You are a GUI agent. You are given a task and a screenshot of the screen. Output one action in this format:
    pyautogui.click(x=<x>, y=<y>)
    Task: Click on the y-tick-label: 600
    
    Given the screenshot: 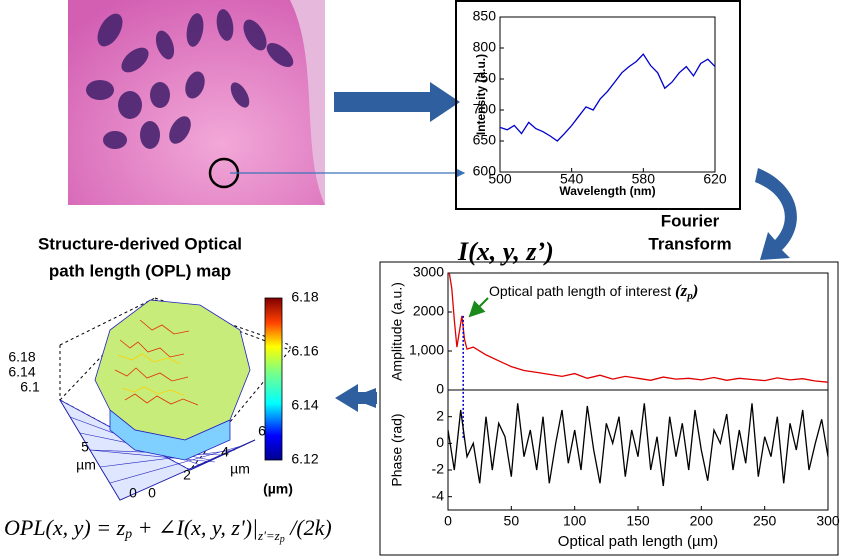 What is the action you would take?
    pyautogui.click(x=485, y=171)
    